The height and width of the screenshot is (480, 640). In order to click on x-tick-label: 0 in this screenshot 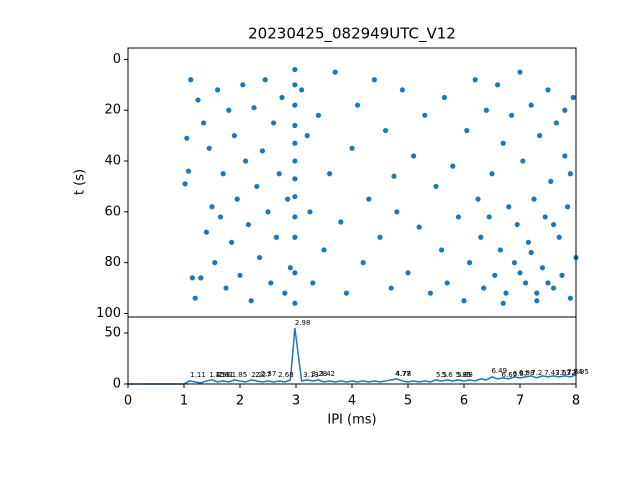, I will do `click(128, 401)`.